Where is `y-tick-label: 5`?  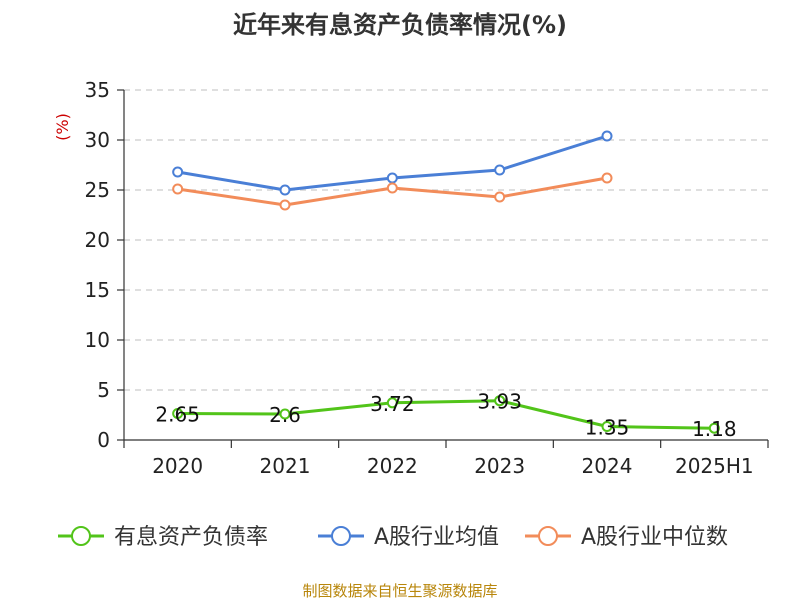 y-tick-label: 5 is located at coordinates (103, 390).